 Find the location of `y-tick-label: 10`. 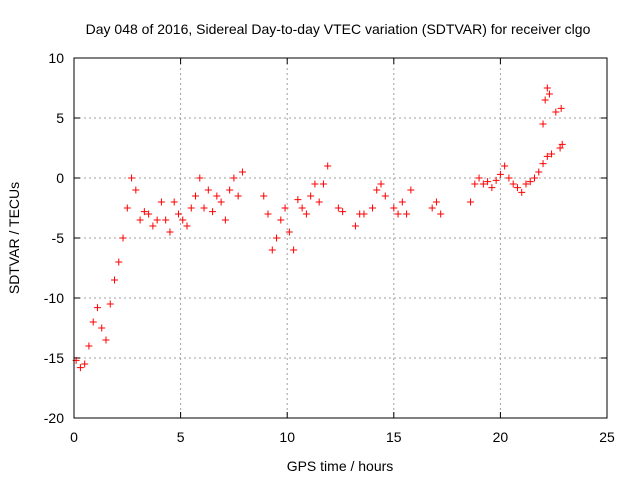

y-tick-label: 10 is located at coordinates (56, 58).